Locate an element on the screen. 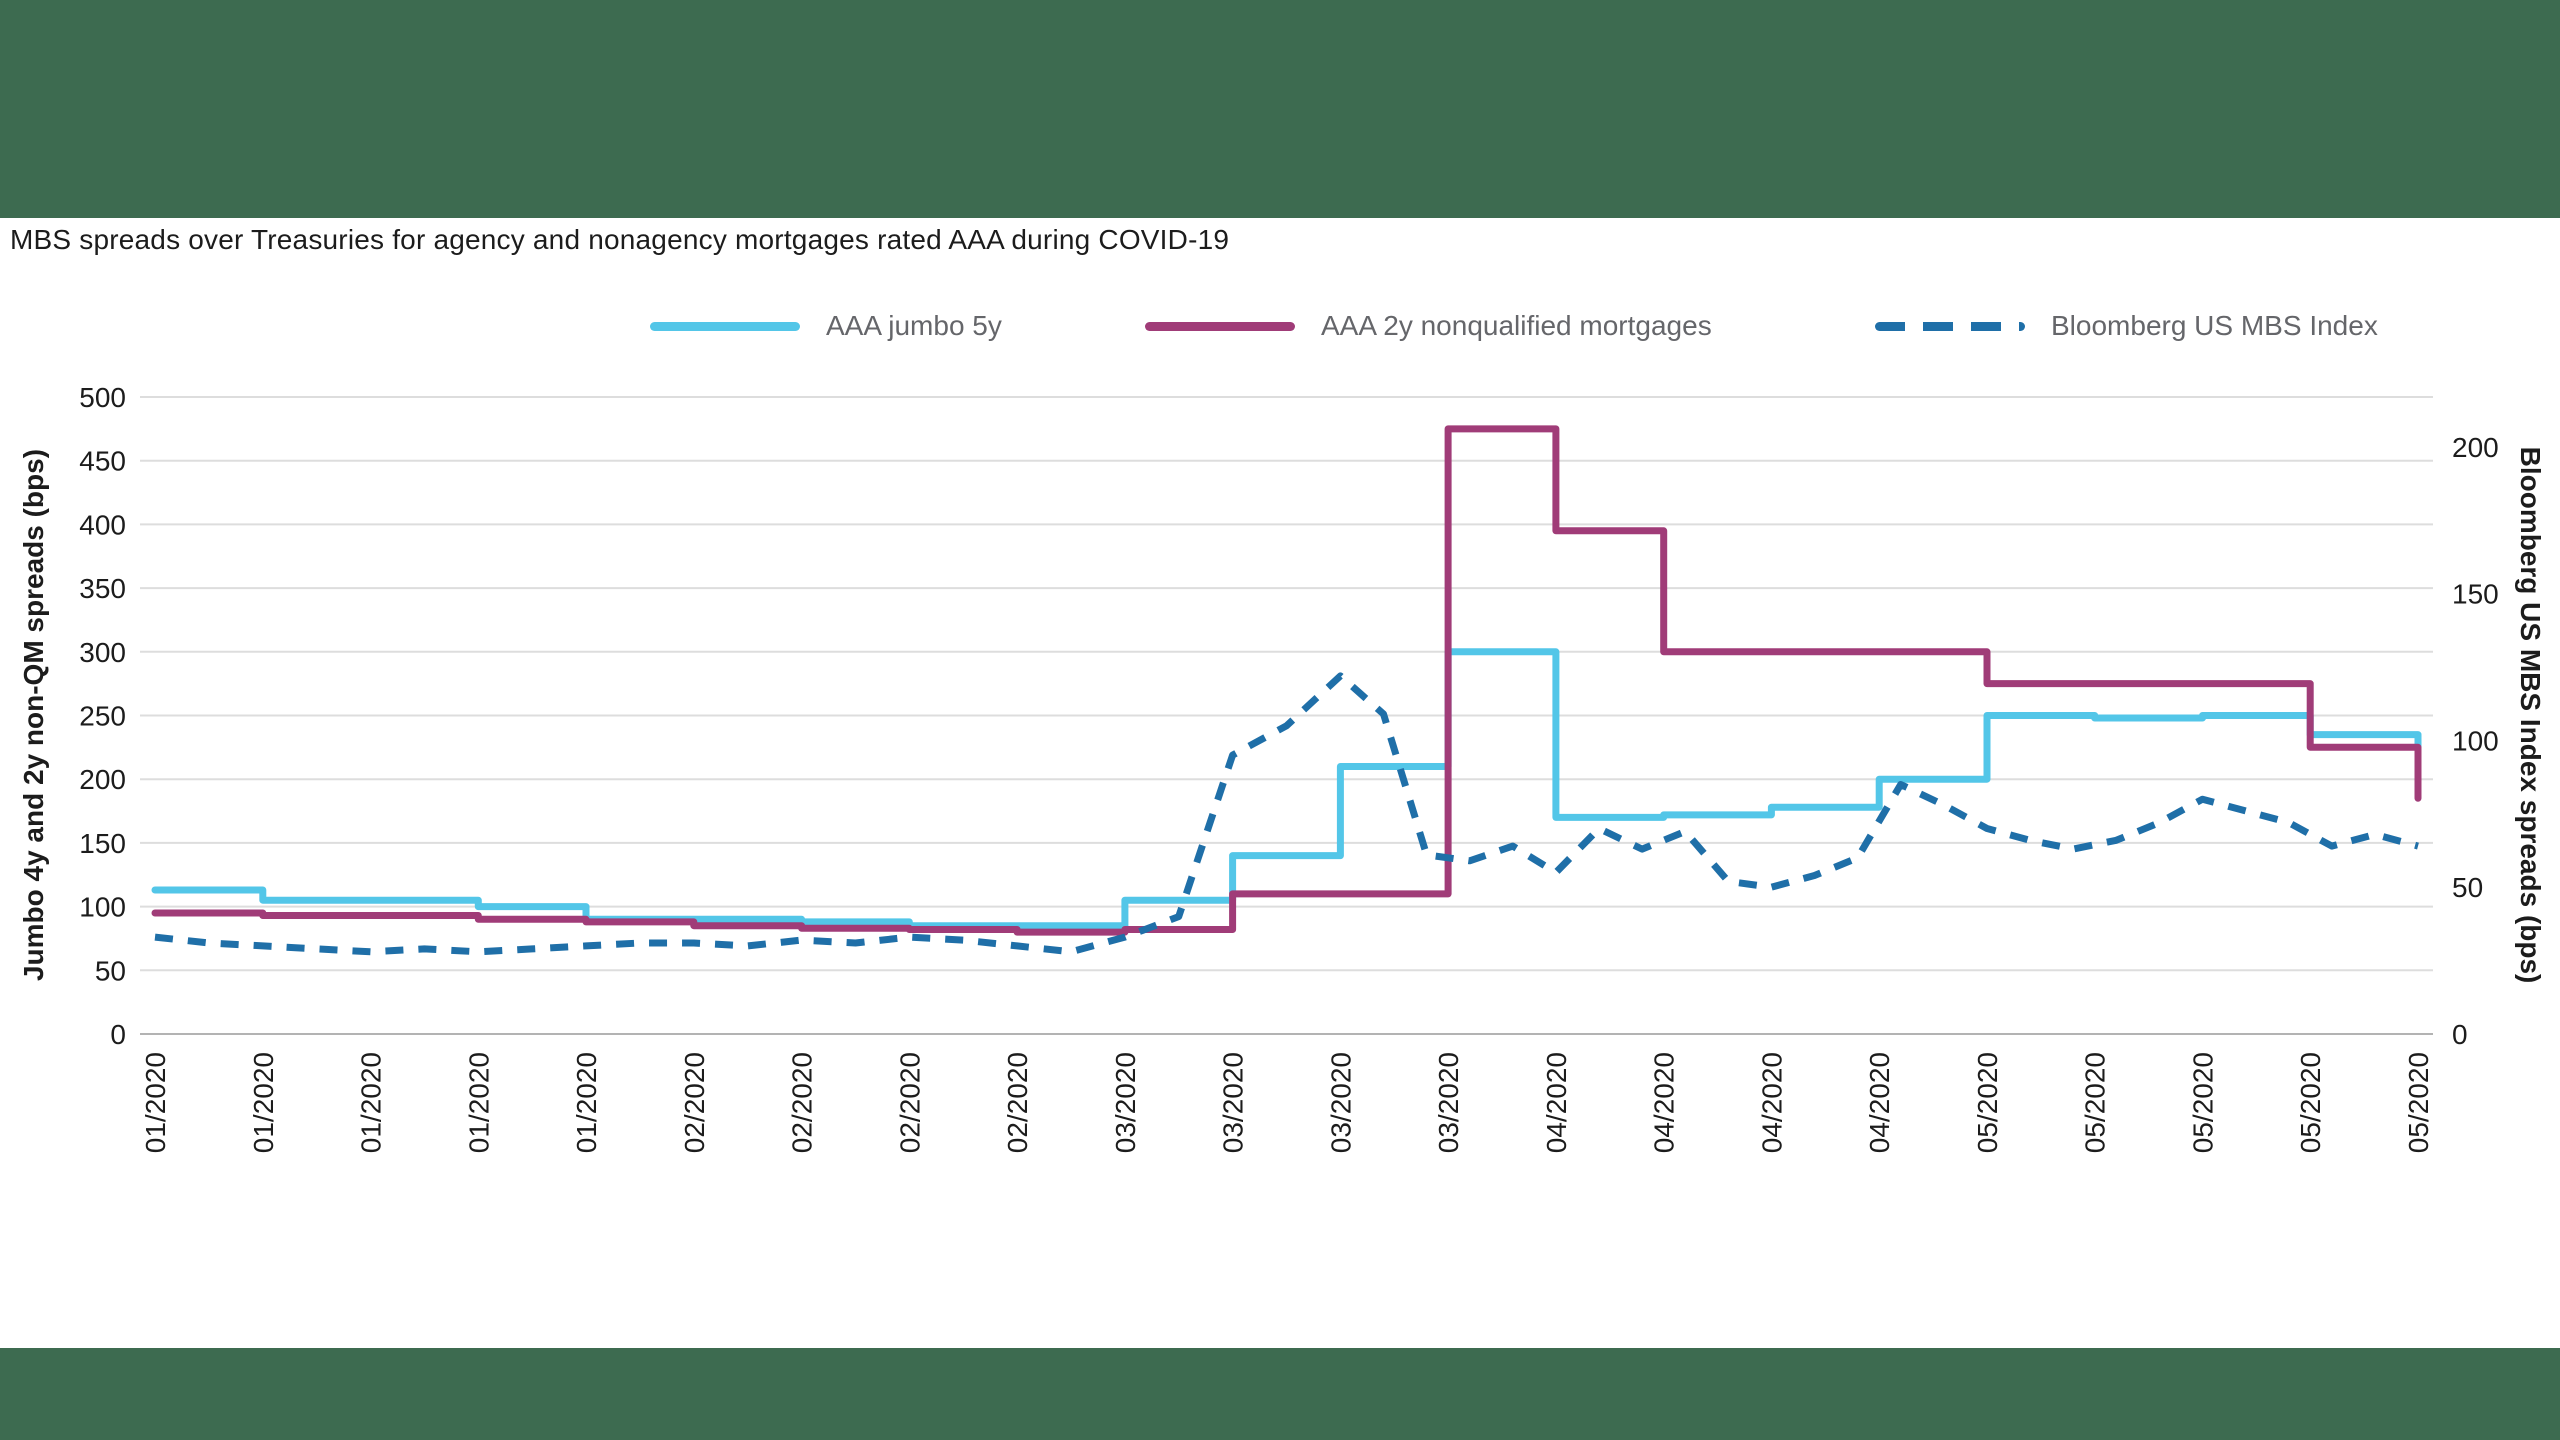  left-axis-tick-label: 350 is located at coordinates (102, 588).